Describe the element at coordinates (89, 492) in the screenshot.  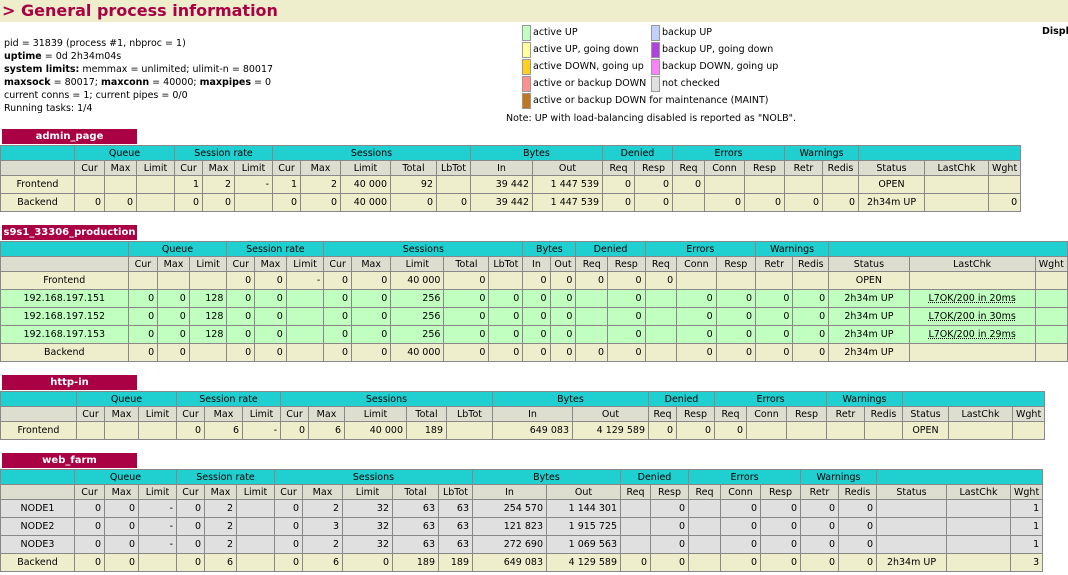
I see `column-header: Cur` at that location.